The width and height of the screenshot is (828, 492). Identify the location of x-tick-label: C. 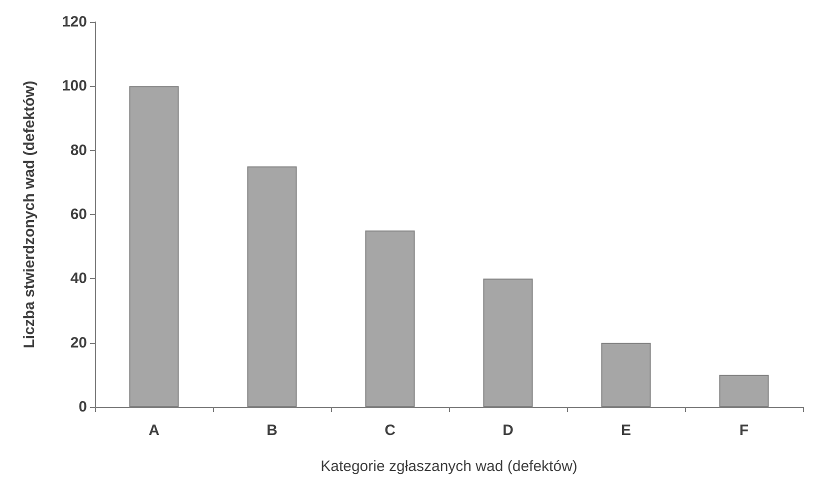
(390, 430).